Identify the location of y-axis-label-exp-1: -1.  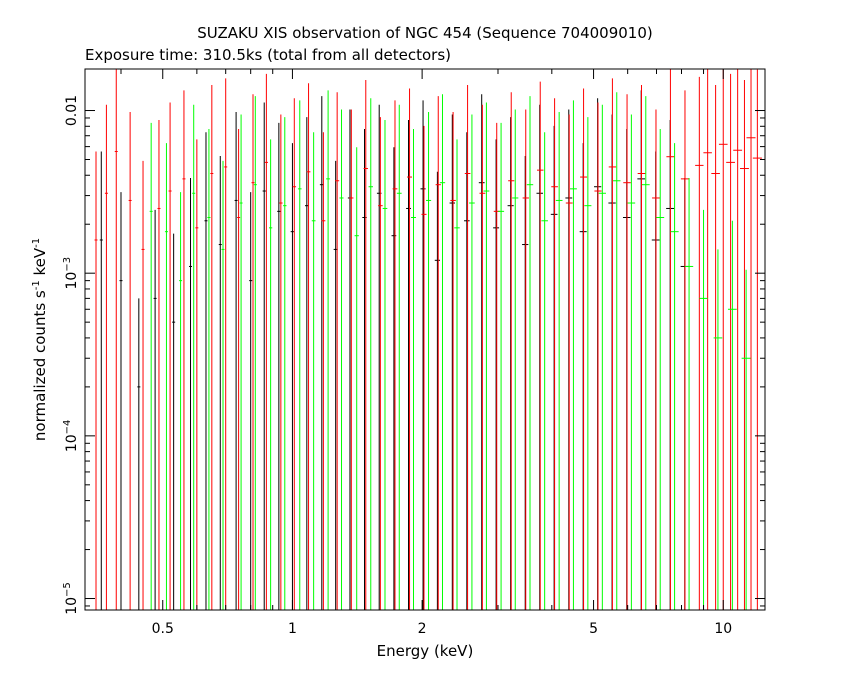
(36, 285).